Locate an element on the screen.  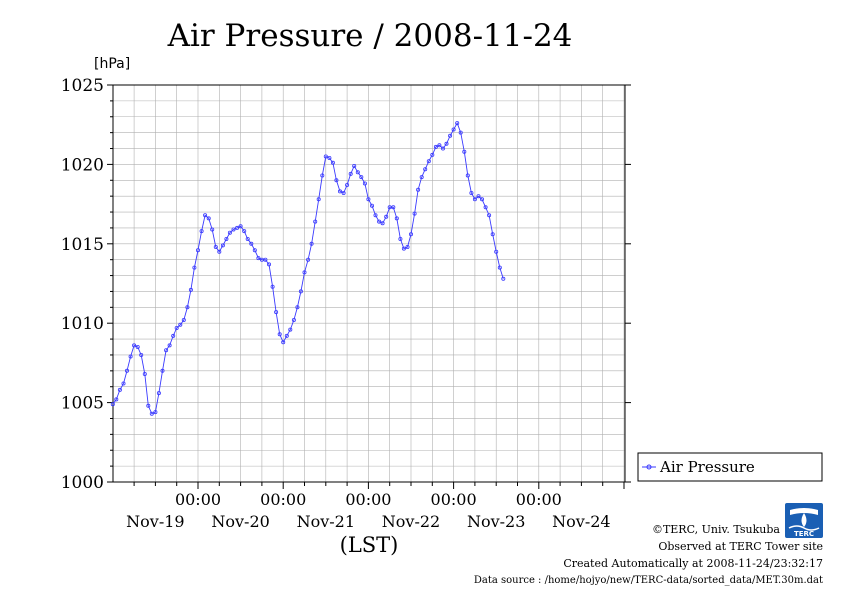
y-axis-unit: [hPa] is located at coordinates (112, 64).